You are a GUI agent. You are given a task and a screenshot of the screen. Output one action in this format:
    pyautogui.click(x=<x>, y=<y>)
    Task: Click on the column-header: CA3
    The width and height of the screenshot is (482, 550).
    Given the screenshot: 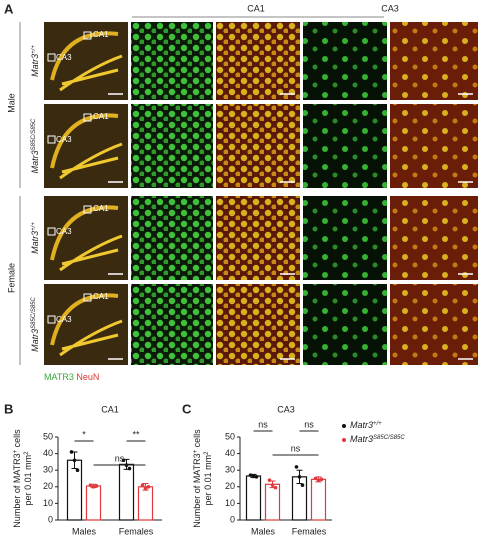 What is the action you would take?
    pyautogui.click(x=390, y=8)
    